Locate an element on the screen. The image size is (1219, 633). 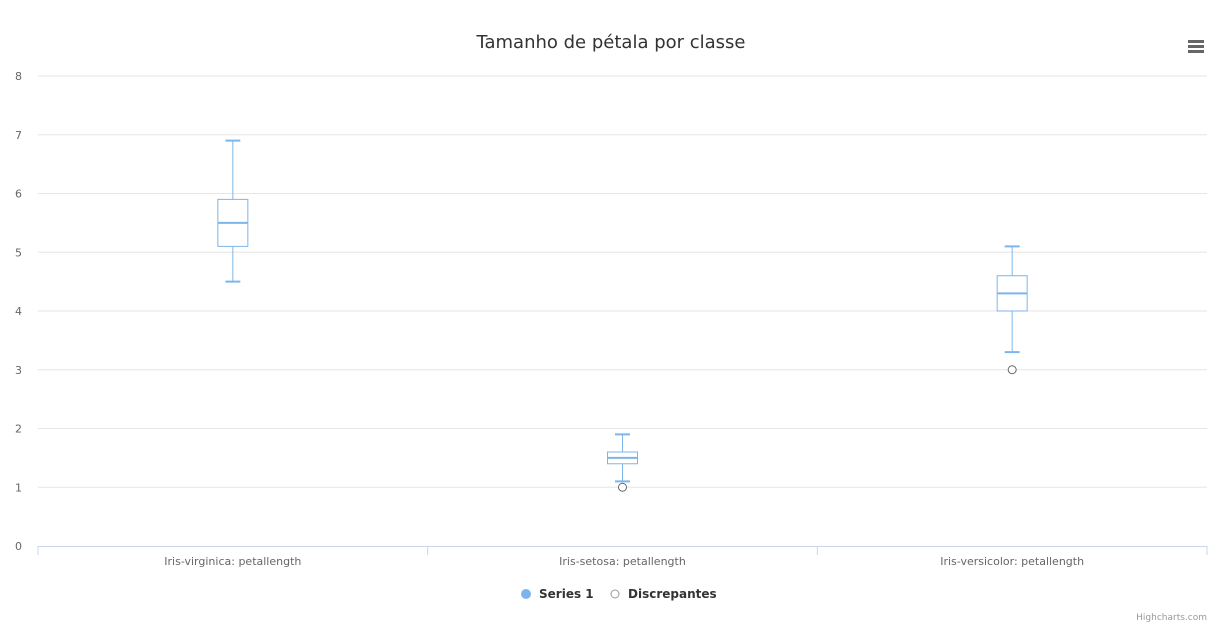
legend-item-series-1: Series 1 is located at coordinates (557, 594).